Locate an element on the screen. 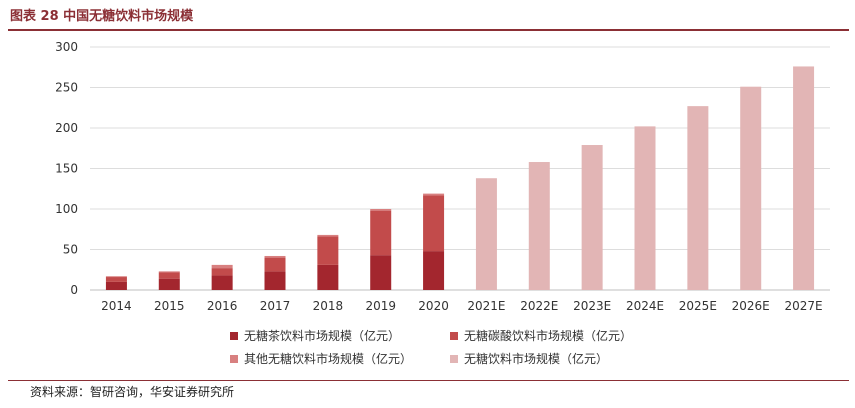 This screenshot has width=855, height=408. legend-label-other: 其他无糖饮料市场规模（亿元） is located at coordinates (328, 359).